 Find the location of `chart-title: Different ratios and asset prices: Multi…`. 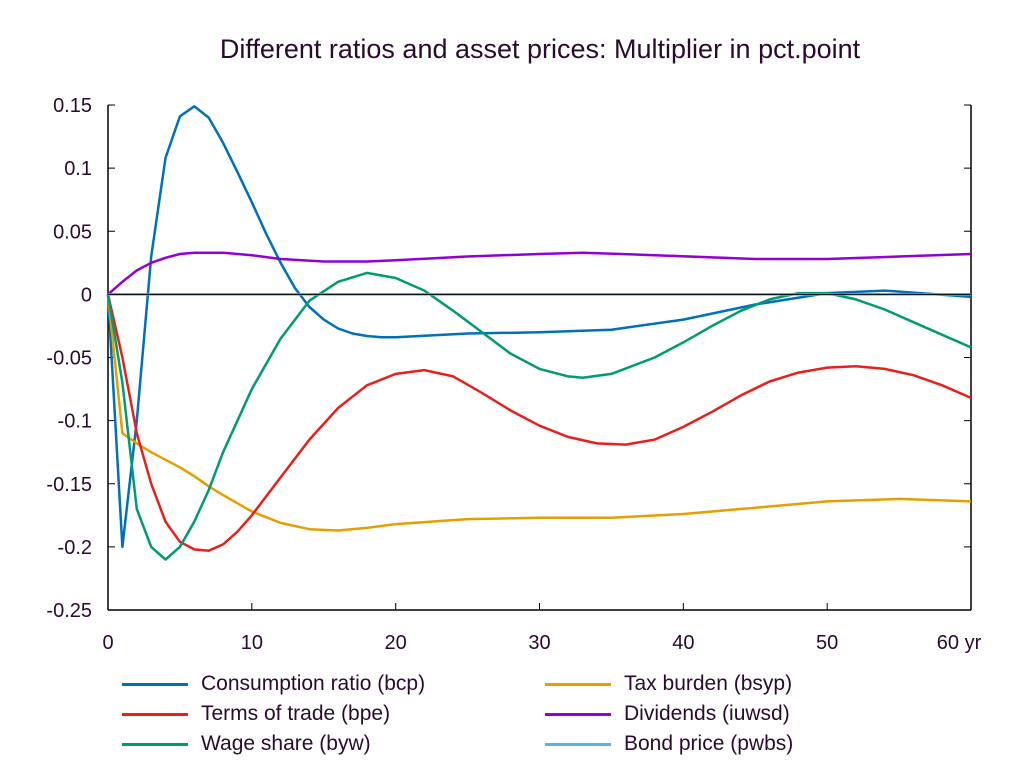

chart-title: Different ratios and asset prices: Multi… is located at coordinates (540, 49).